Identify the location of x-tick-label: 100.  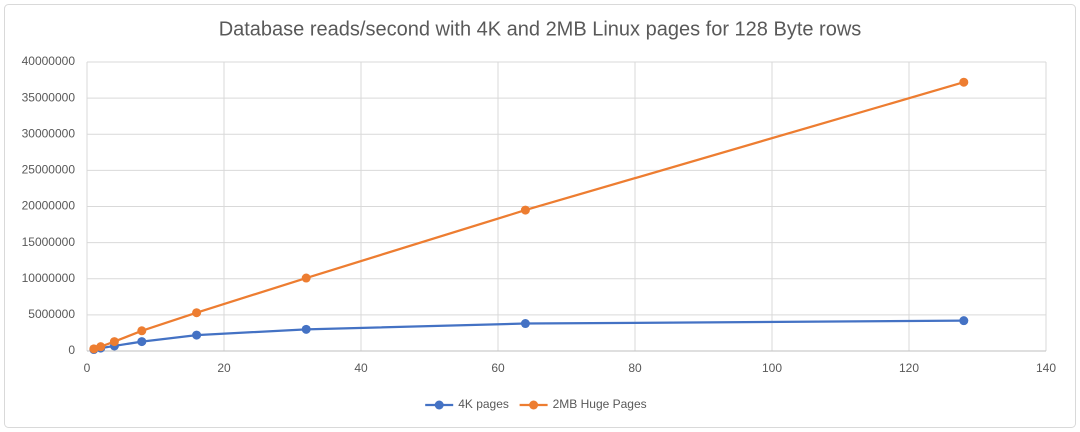
(772, 368).